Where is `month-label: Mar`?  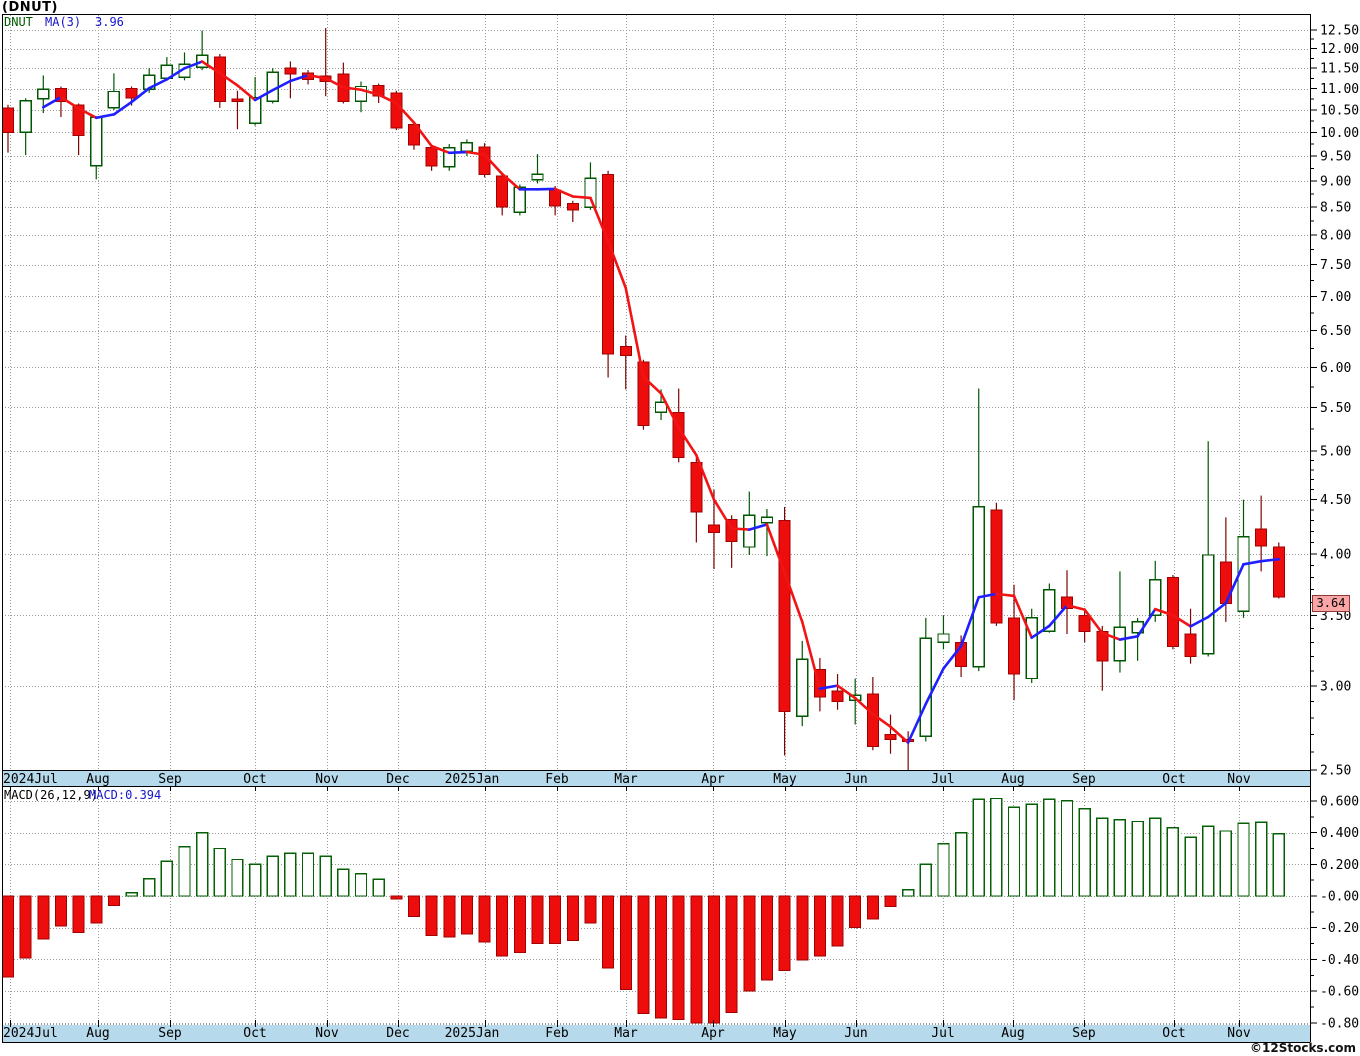
month-label: Mar is located at coordinates (626, 779).